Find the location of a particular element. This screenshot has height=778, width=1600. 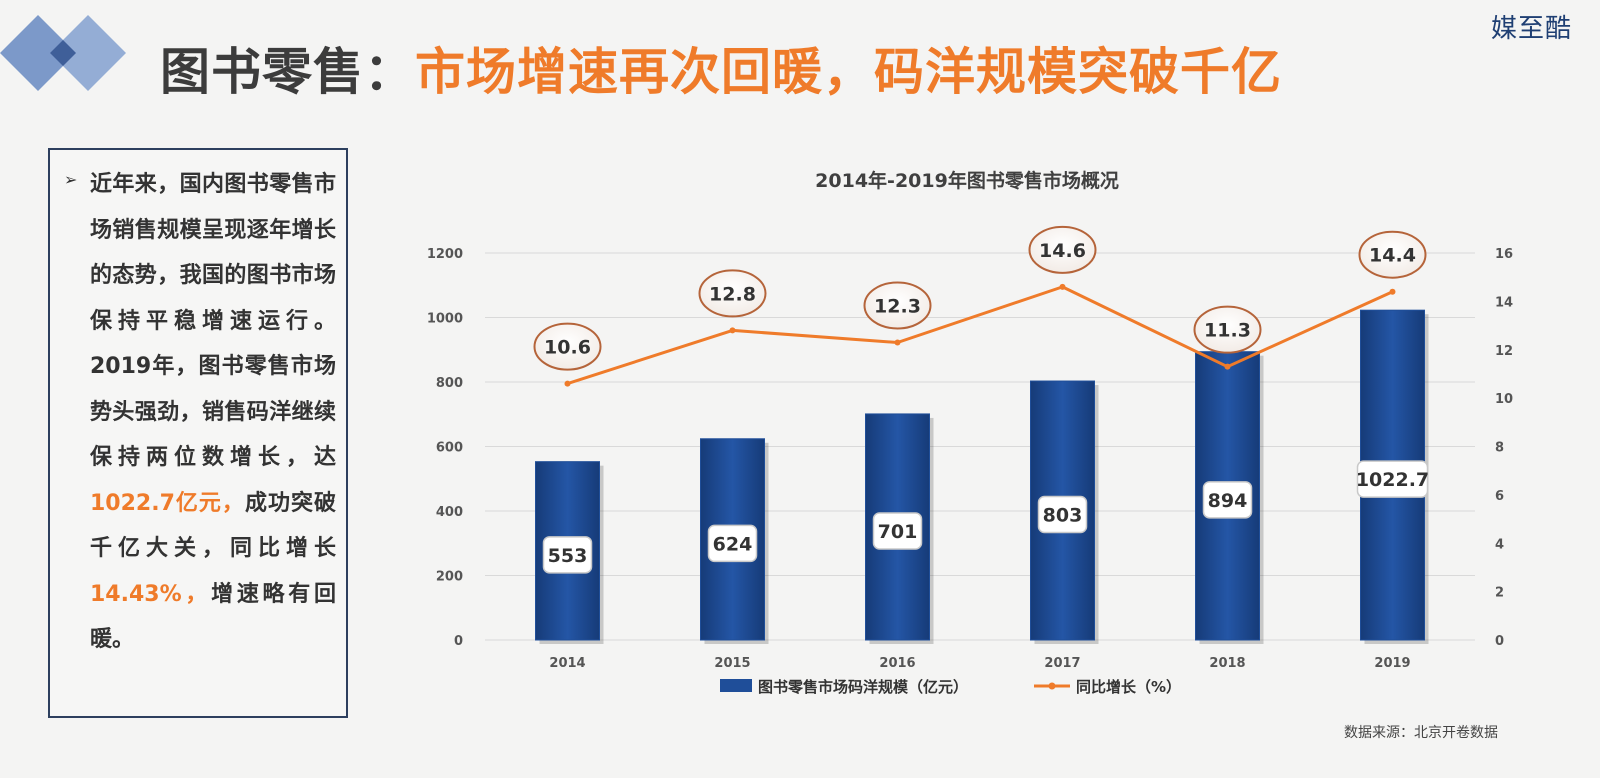

growth-line is located at coordinates (980, 335).